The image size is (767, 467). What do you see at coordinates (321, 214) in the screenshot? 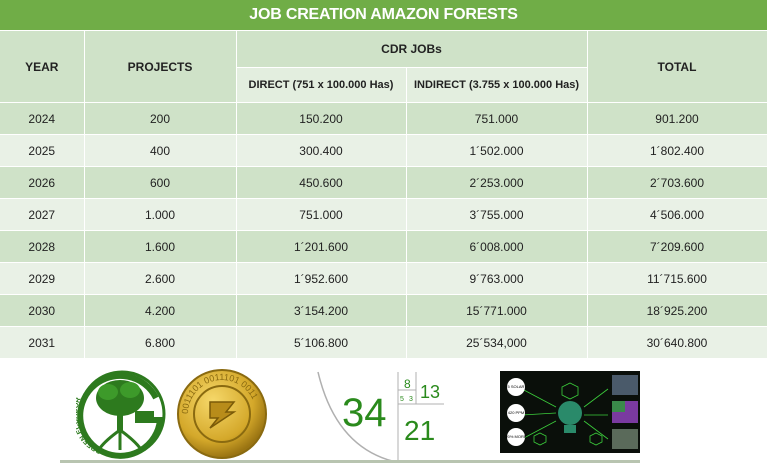
I see `cell-direct: 751.000` at bounding box center [321, 214].